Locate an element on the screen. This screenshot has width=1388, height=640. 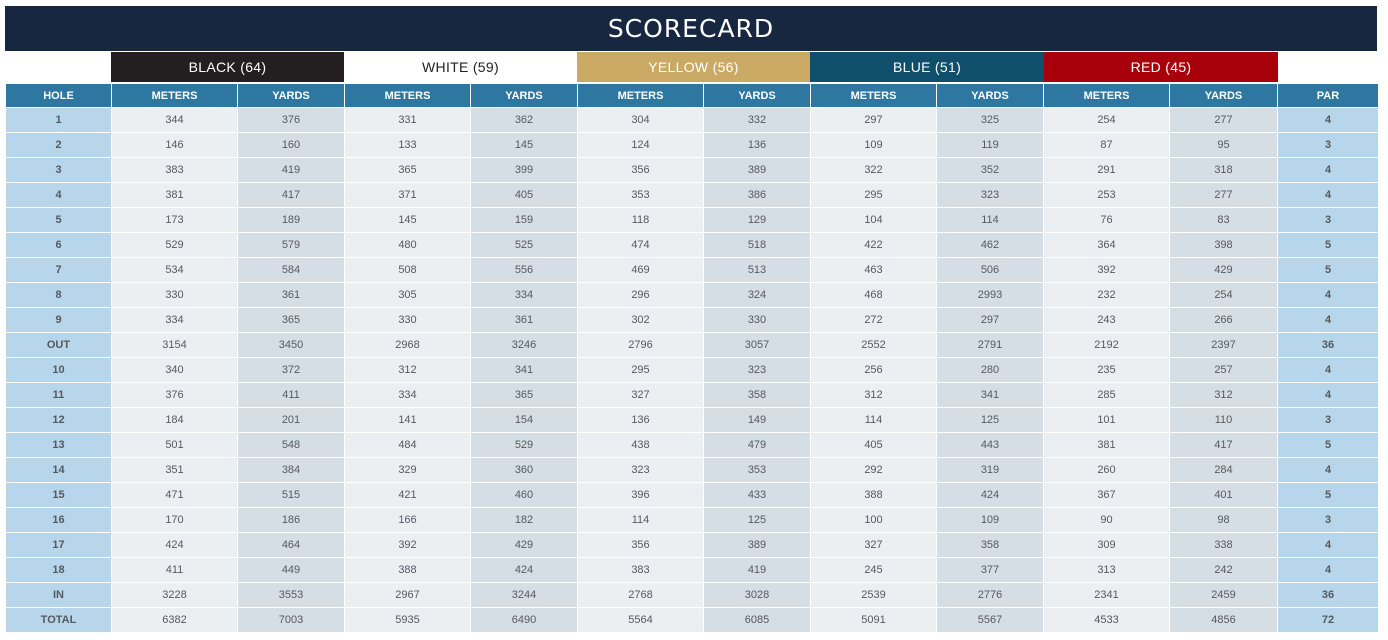
white-yards-cell: 525 is located at coordinates (524, 245).